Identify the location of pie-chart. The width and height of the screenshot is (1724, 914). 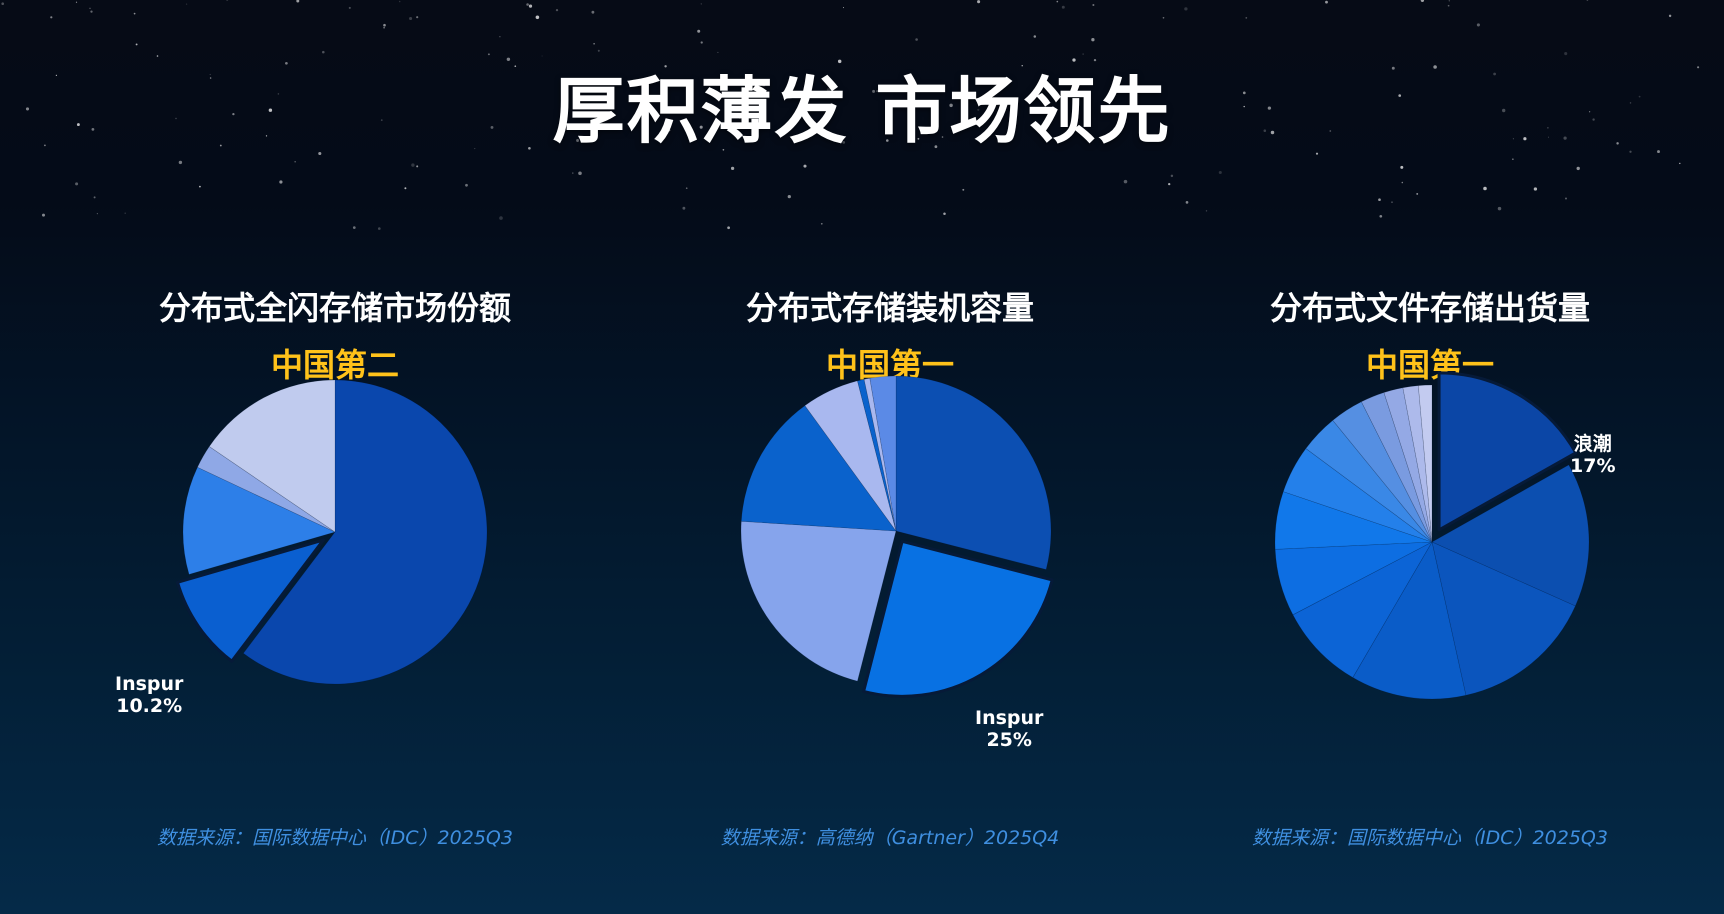
(1432, 535).